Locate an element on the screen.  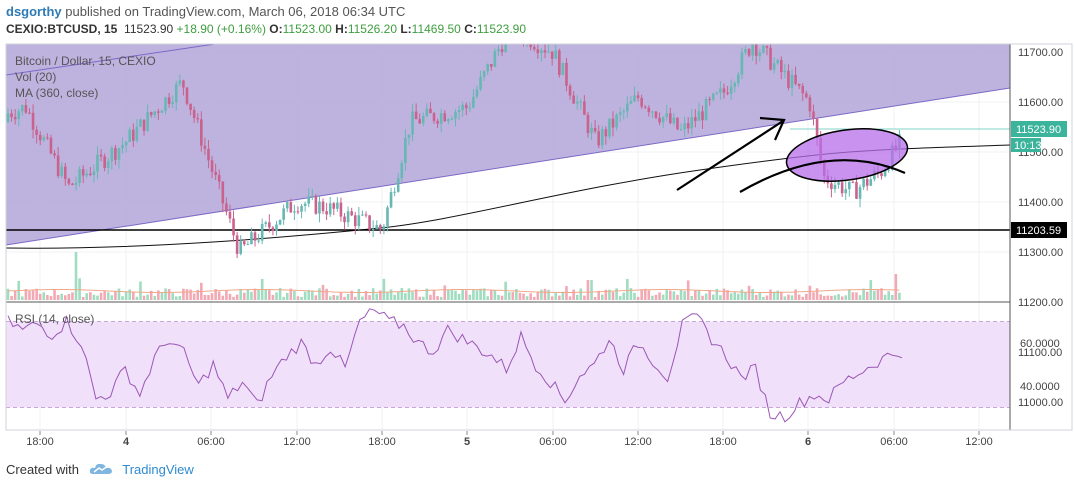
arrow-line is located at coordinates (730, 155).